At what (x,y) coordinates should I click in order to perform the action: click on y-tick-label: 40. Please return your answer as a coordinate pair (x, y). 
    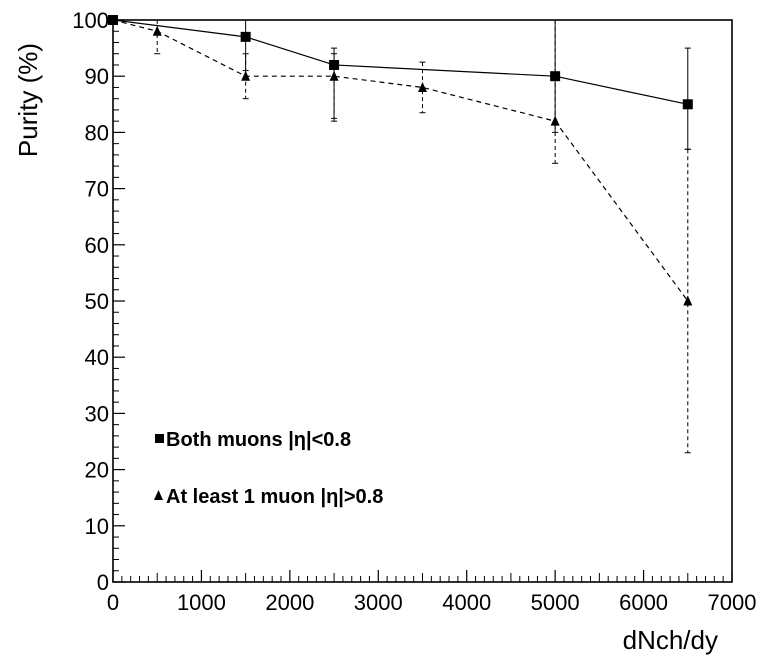
    Looking at the image, I should click on (97, 357).